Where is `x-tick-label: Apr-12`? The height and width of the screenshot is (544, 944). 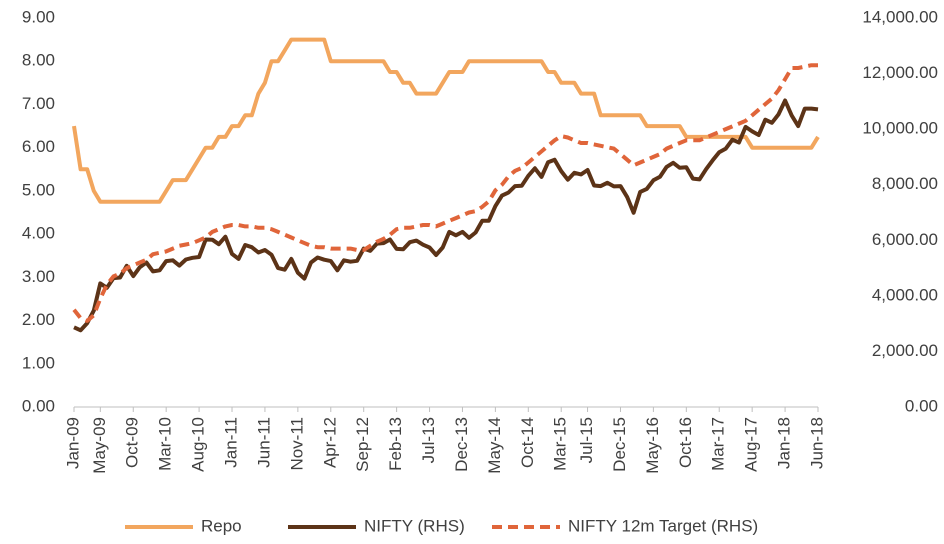 x-tick-label: Apr-12 is located at coordinates (329, 442).